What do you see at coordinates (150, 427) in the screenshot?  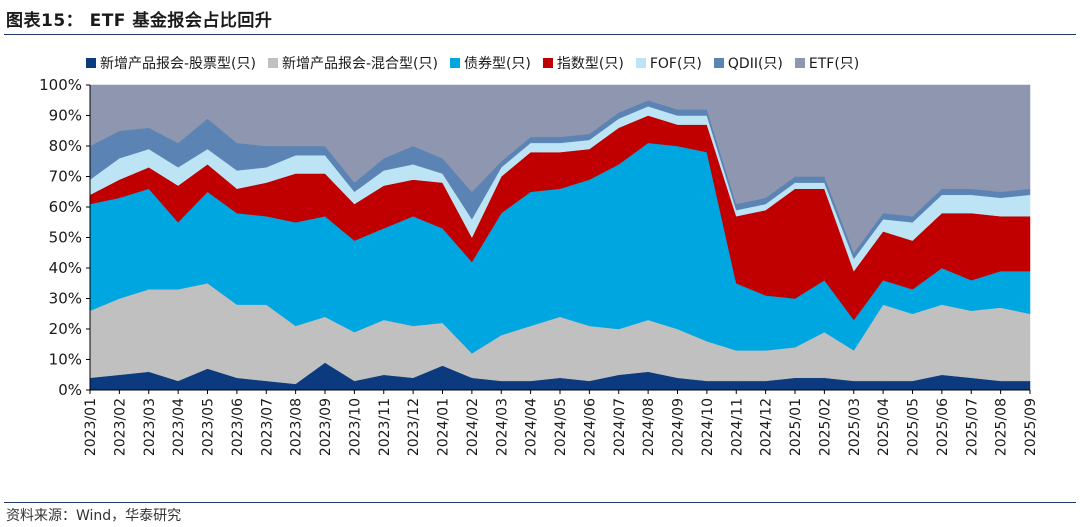 I see `x-tick-label: 2023/03` at bounding box center [150, 427].